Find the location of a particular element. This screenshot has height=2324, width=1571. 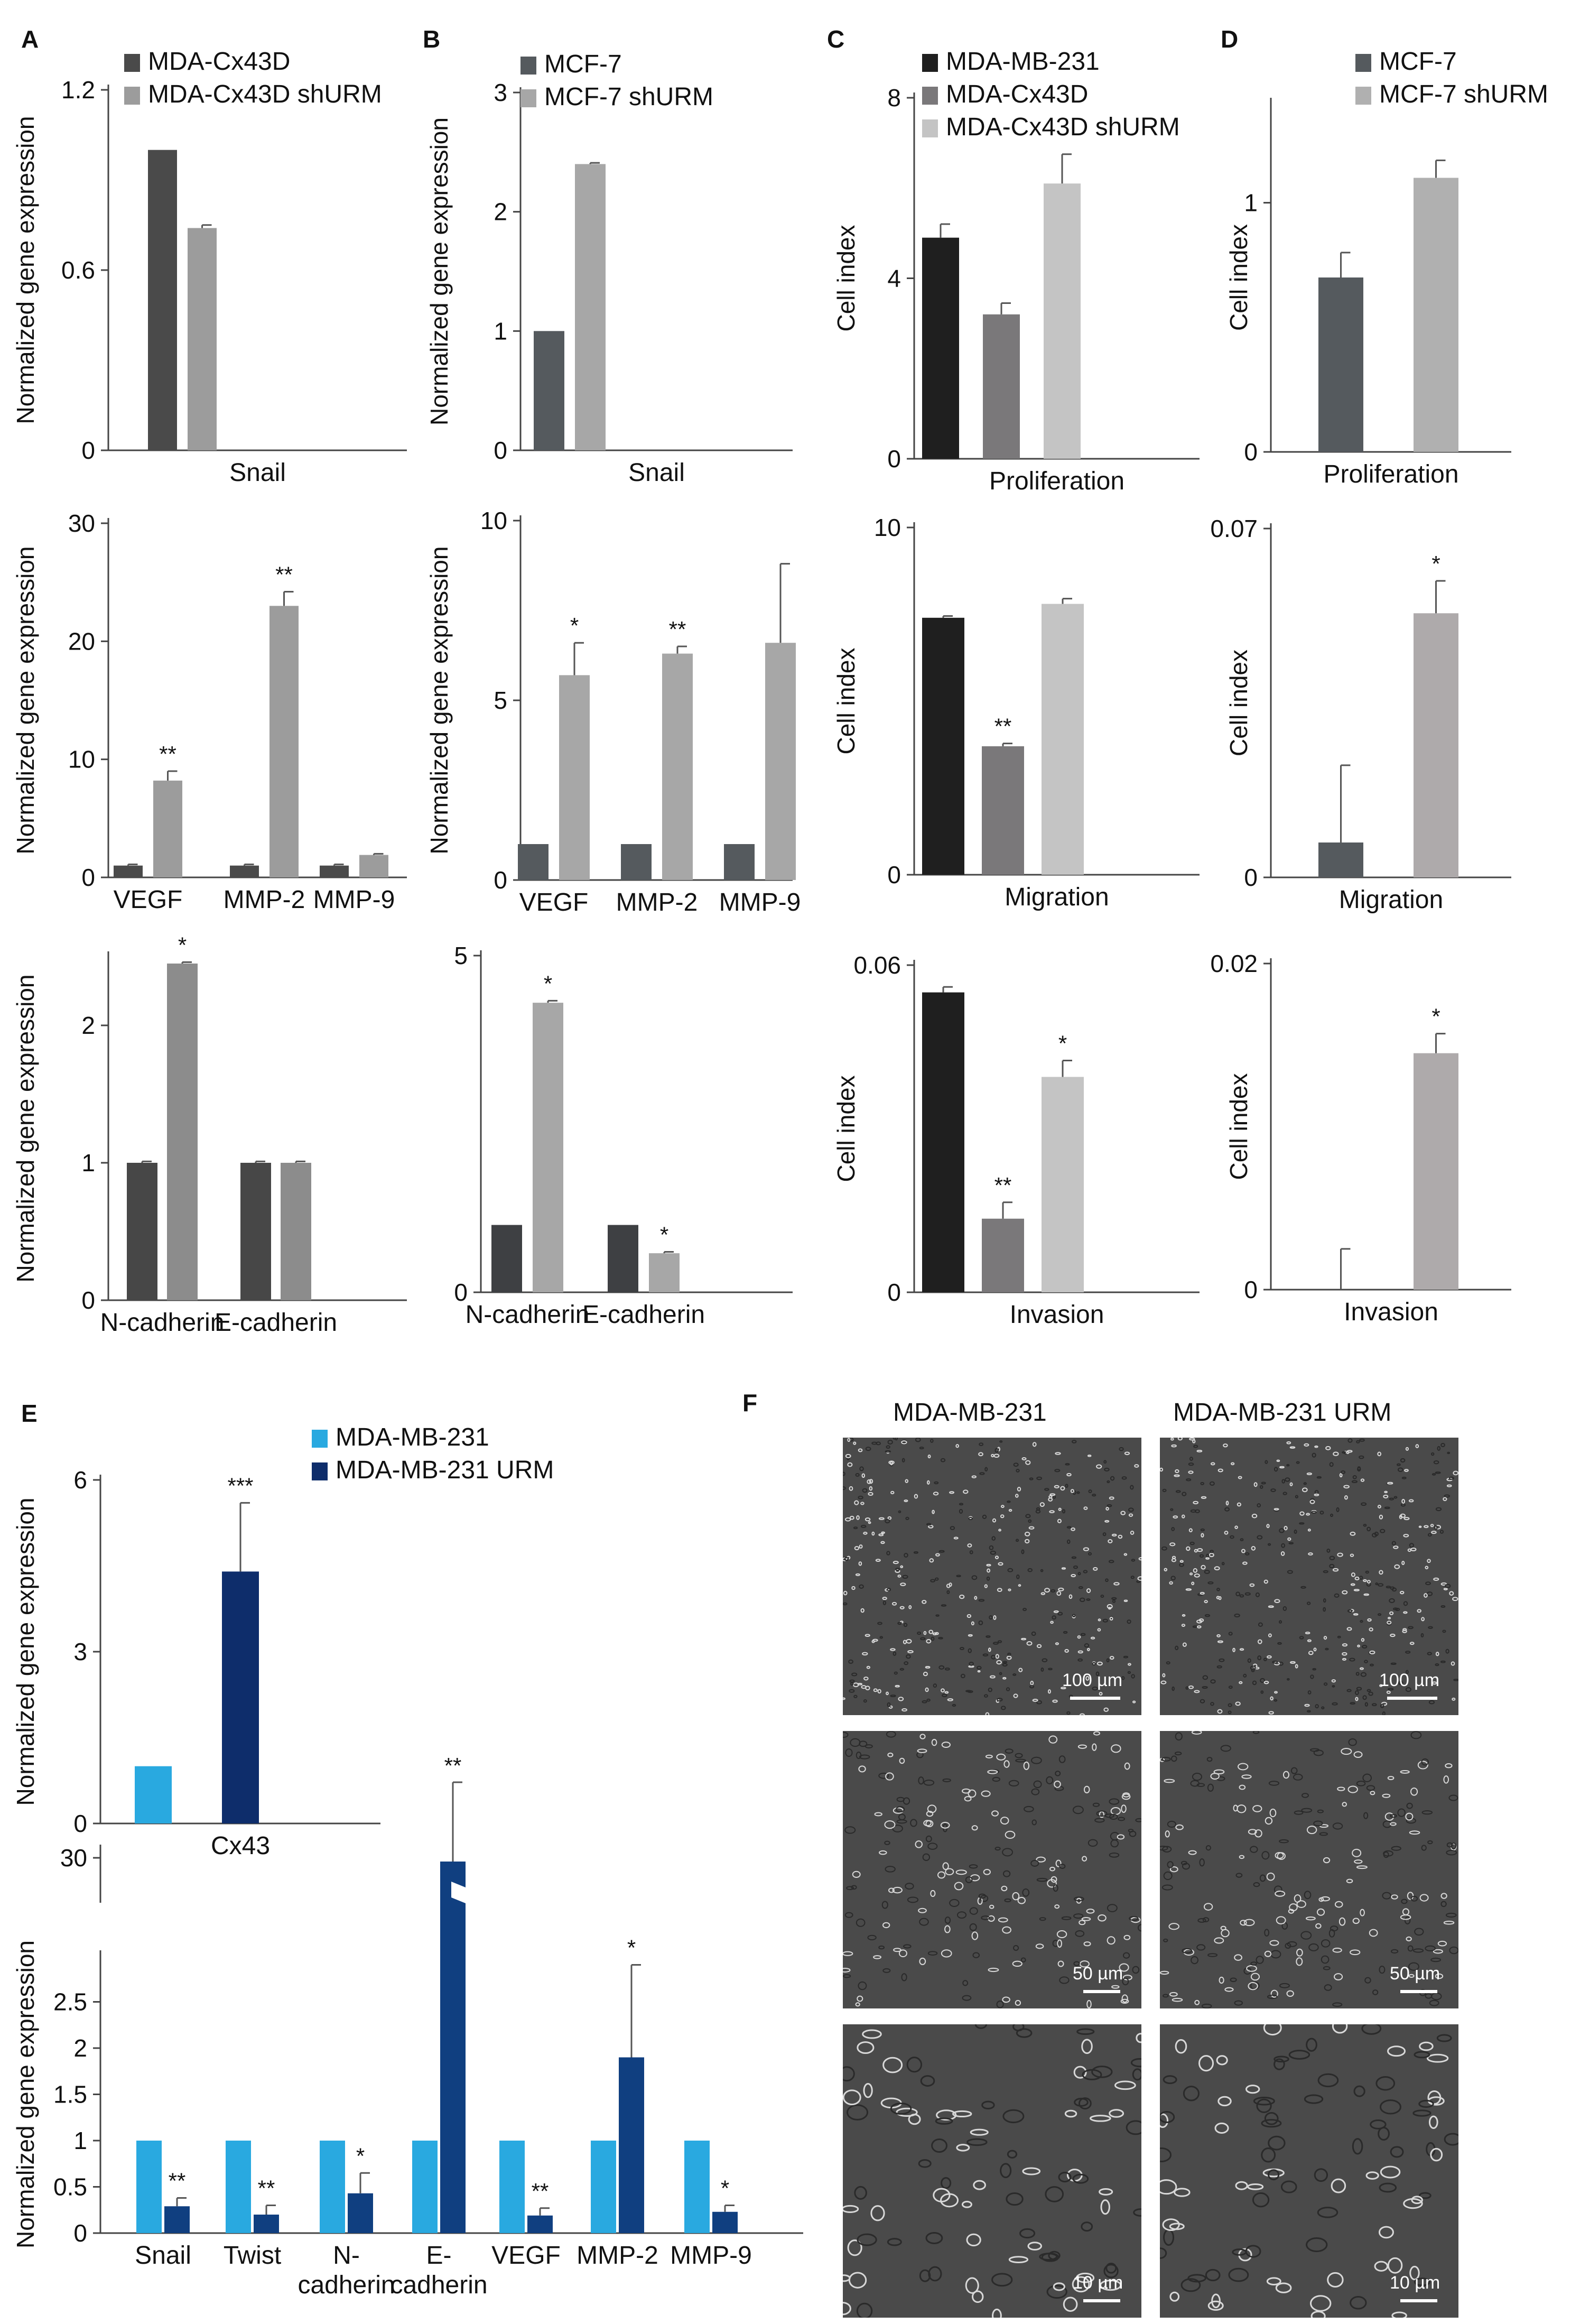

scale-bar-label: 10 µm is located at coordinates (1098, 2283).